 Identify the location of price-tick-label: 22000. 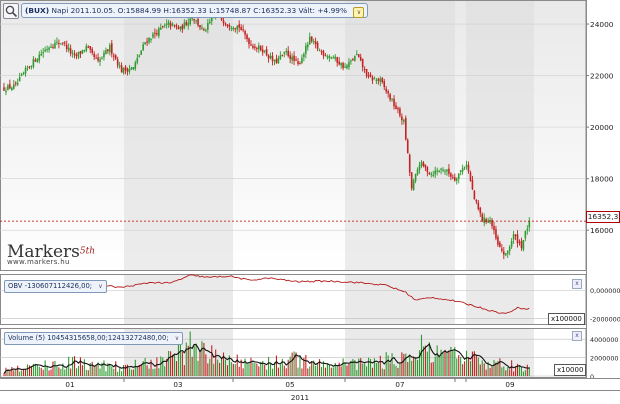
(602, 76).